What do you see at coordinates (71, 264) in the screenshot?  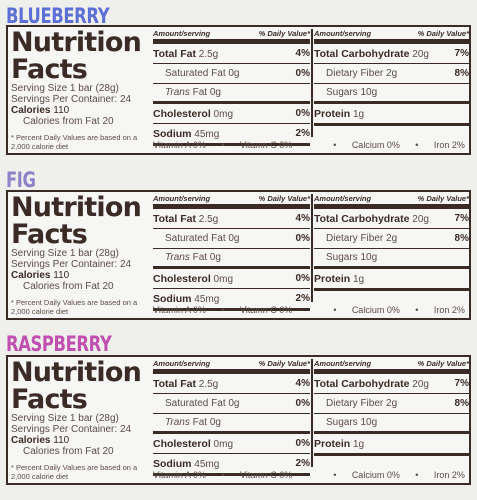 I see `servings-per-container: Servings Per Container: 24` at bounding box center [71, 264].